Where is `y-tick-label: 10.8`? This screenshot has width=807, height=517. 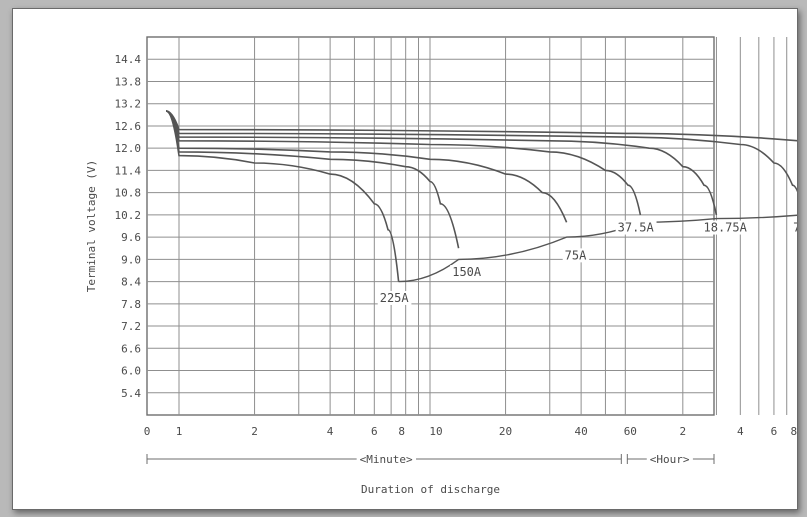
y-tick-label: 10.8 is located at coordinates (128, 193).